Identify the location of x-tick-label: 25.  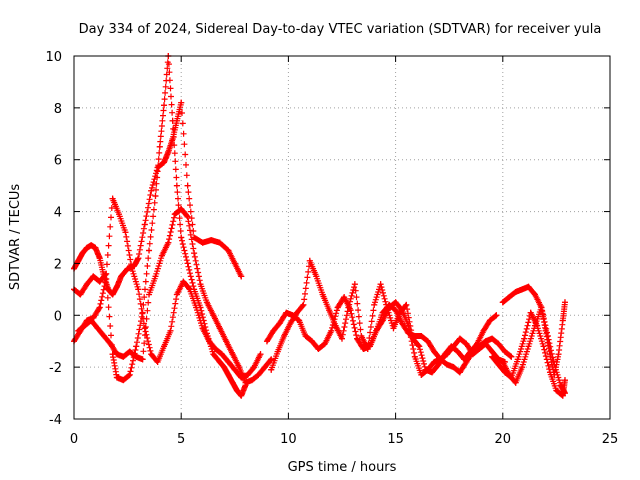
(610, 439).